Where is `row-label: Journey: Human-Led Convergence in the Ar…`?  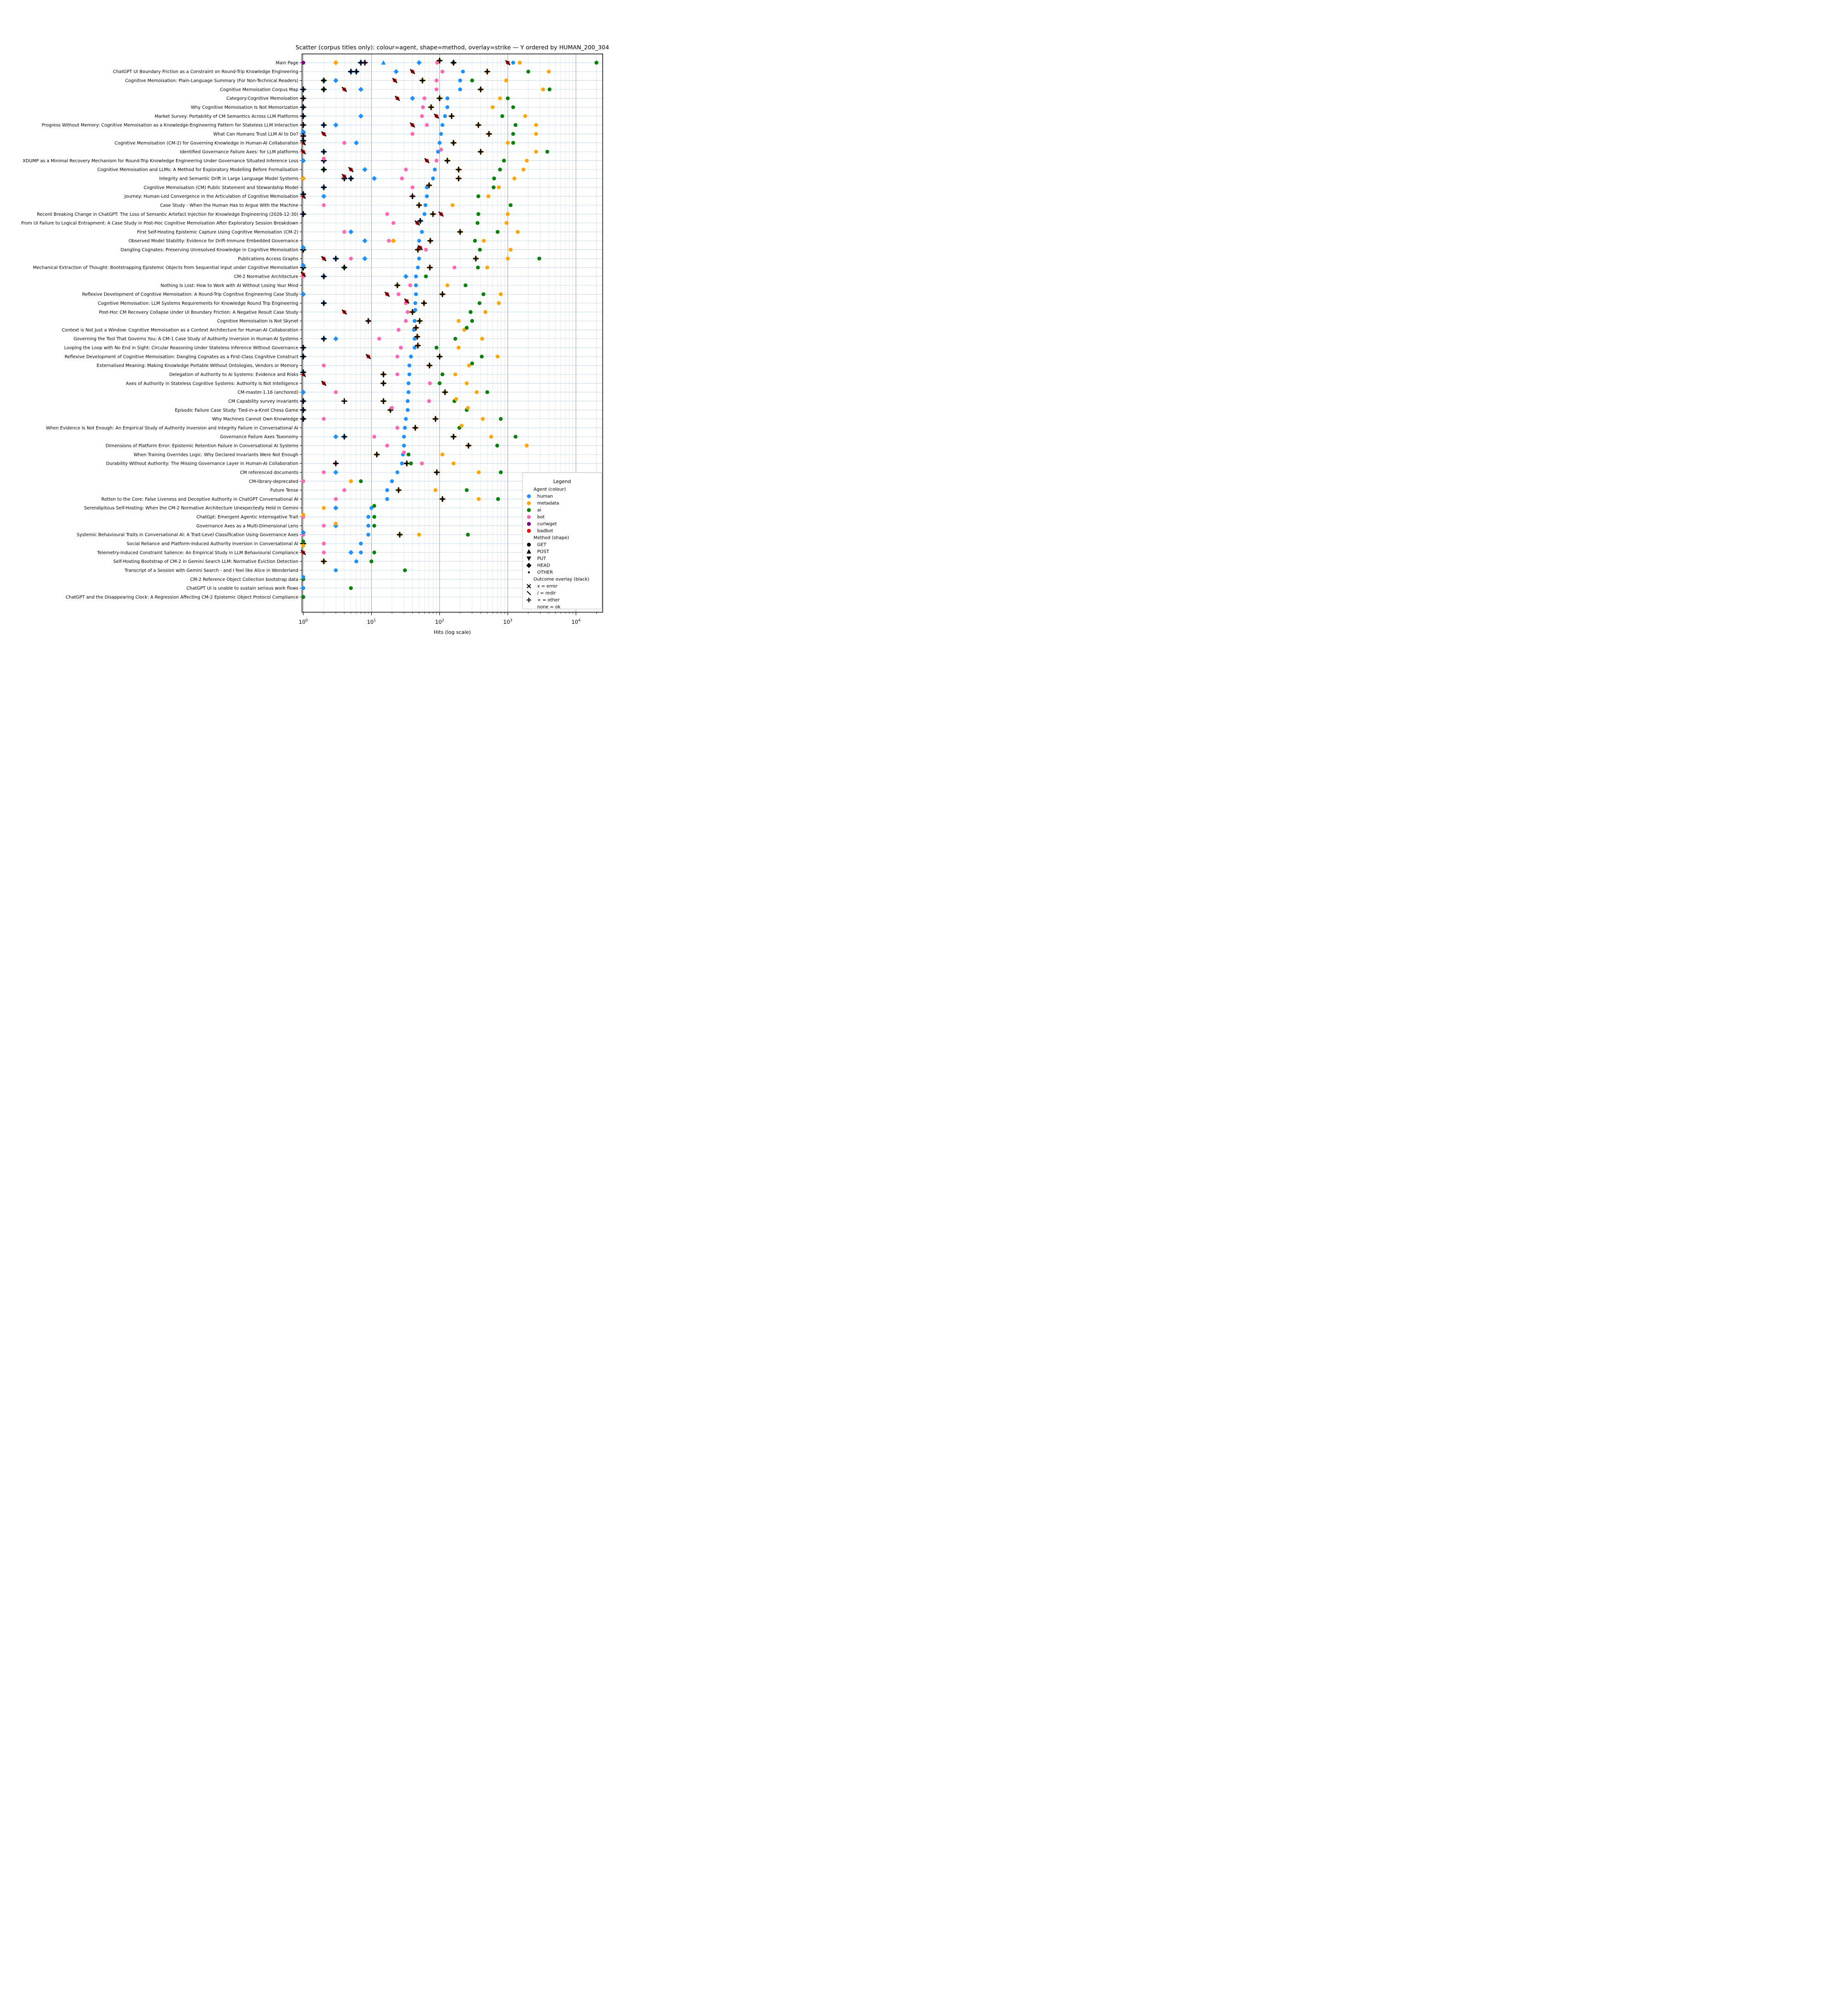
row-label: Journey: Human-Led Convergence in the Ar… is located at coordinates (211, 196).